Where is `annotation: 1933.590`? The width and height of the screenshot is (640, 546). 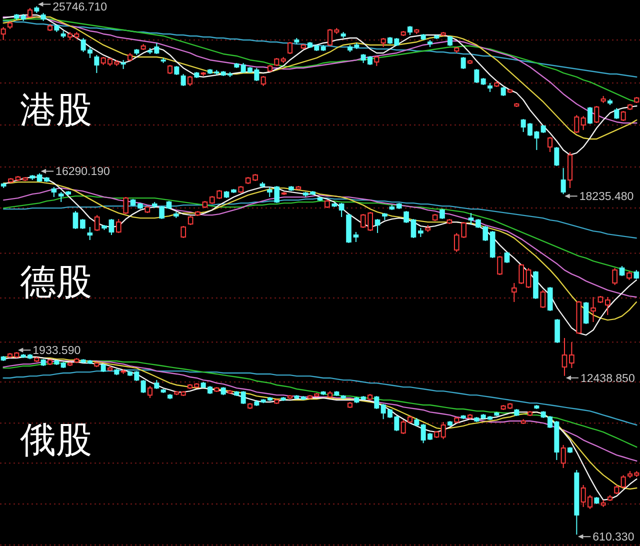 annotation: 1933.590 is located at coordinates (56, 351).